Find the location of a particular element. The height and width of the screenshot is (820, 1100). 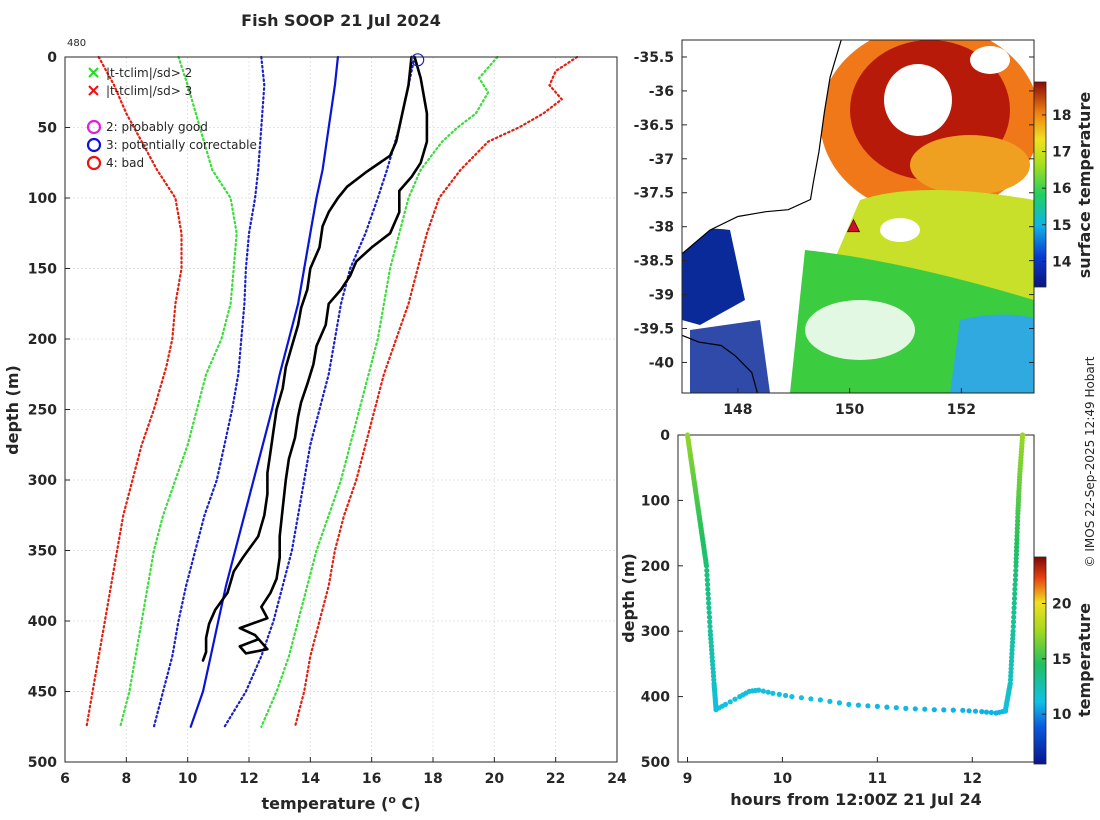

x-tick-label: 6 is located at coordinates (65, 779).